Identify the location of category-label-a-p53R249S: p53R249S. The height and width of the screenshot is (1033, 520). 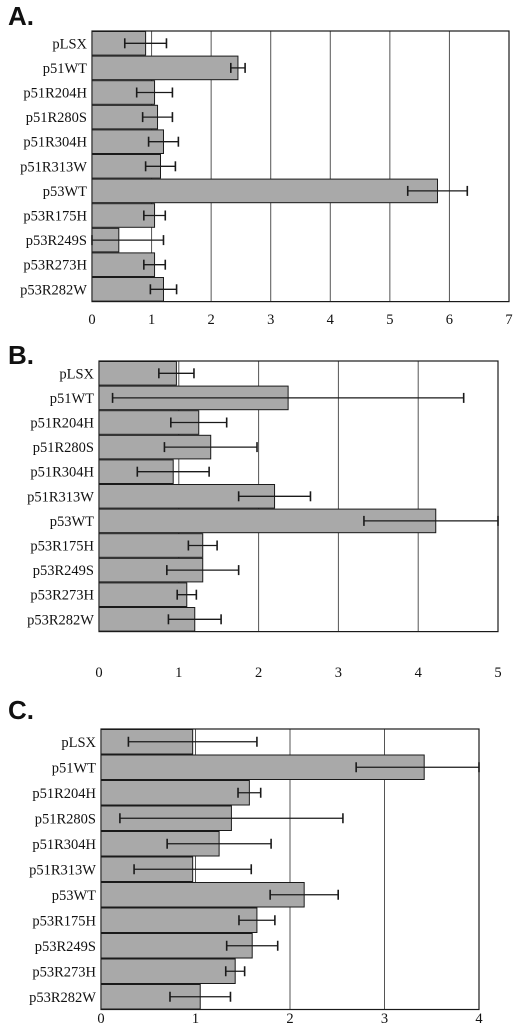
(56, 241).